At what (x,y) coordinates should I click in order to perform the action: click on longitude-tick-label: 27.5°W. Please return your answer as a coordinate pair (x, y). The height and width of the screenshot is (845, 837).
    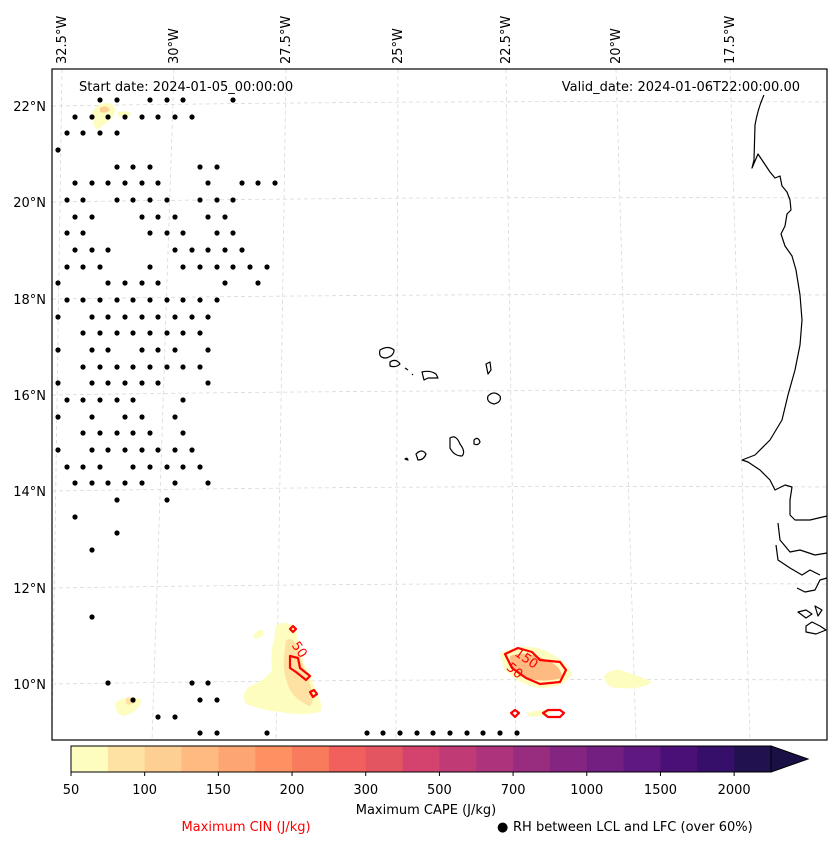
    Looking at the image, I should click on (286, 40).